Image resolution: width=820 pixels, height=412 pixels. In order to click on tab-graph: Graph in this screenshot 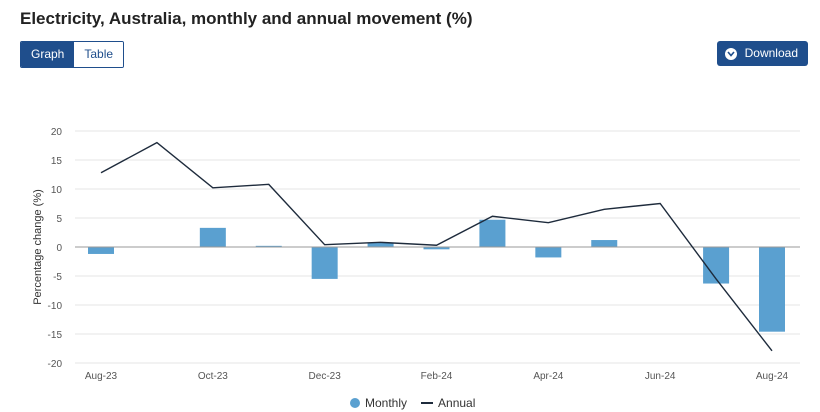, I will do `click(48, 54)`.